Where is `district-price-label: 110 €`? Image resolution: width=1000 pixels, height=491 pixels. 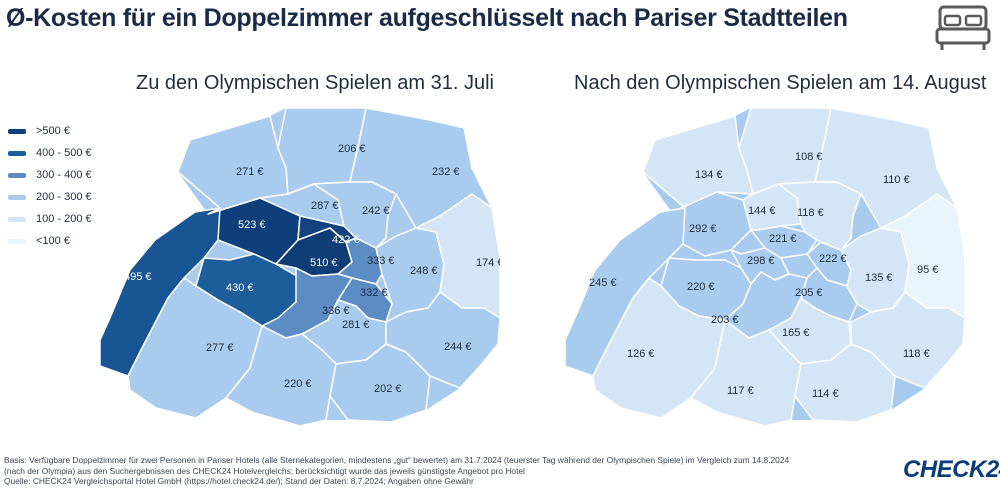 district-price-label: 110 € is located at coordinates (896, 180).